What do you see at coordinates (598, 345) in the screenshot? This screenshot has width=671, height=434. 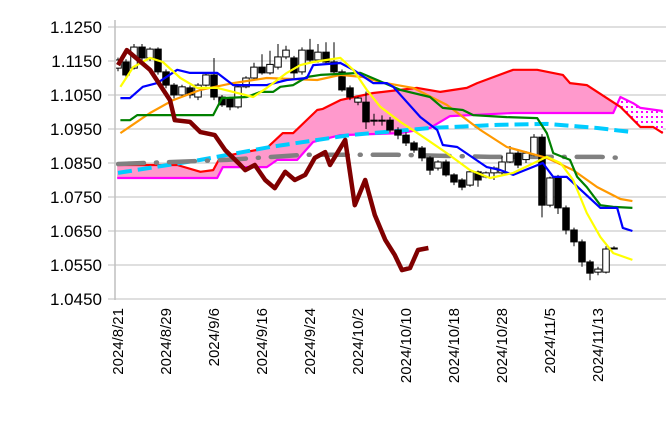 I see `x-tick-label: 2024/11/13` at bounding box center [598, 345].